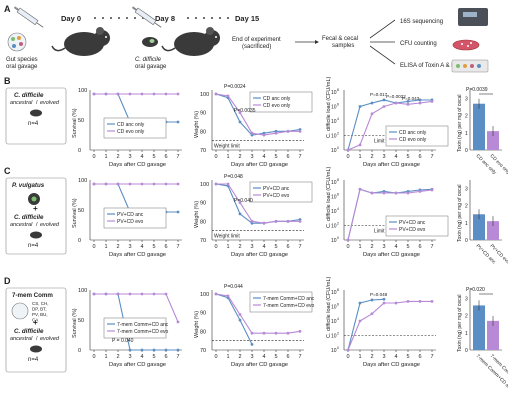 Image resolution: width=508 pixels, height=400 pixels. Describe the element at coordinates (20, 311) in the screenshot. I see `community-icon` at that location.